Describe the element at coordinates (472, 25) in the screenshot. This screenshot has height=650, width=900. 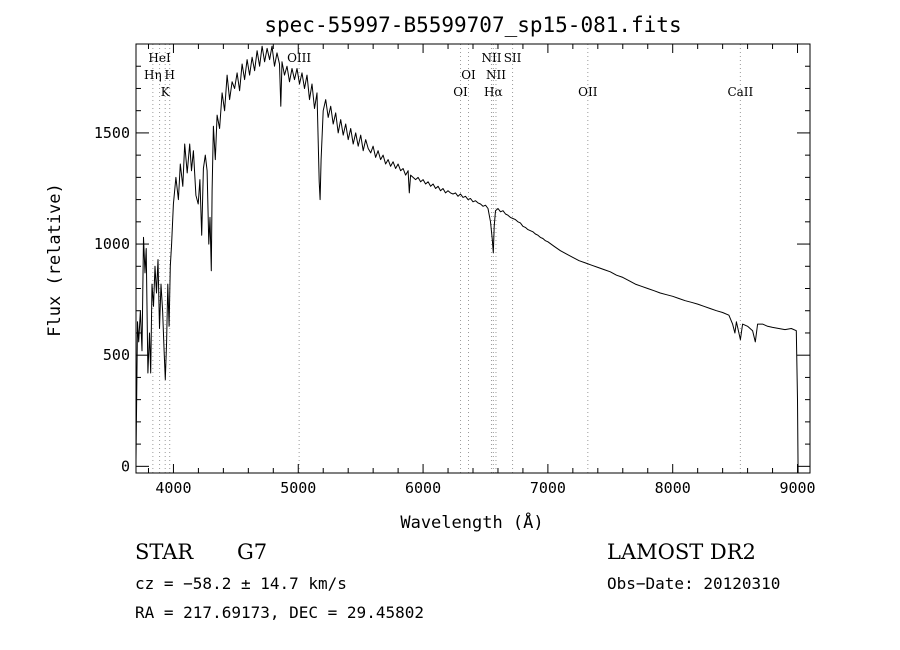
I see `chart-title: spec-55997-B5599707_sp15-081.fits` at that location.